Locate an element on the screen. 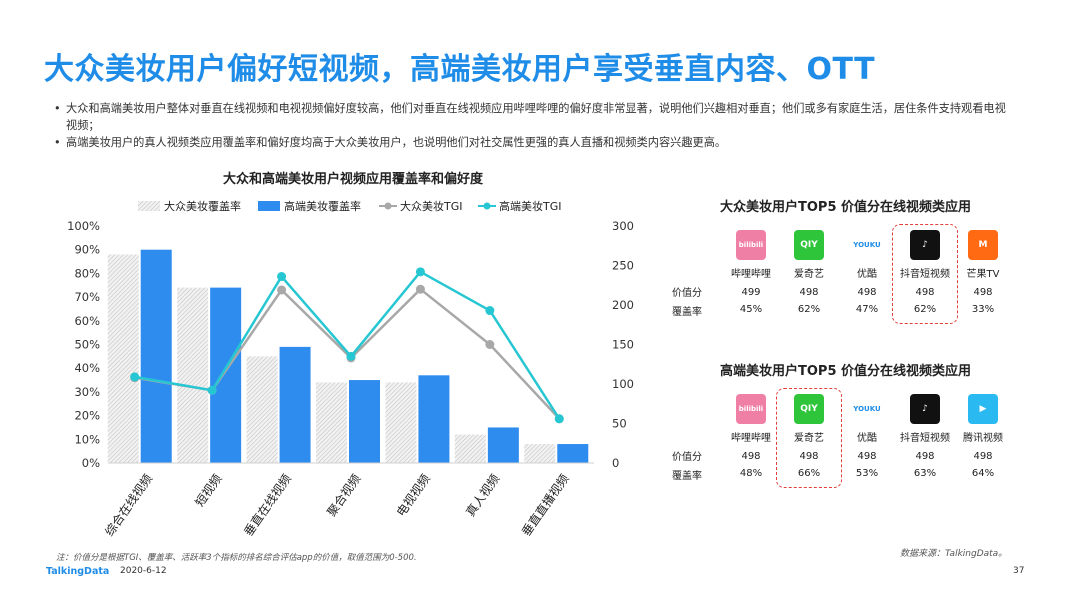 This screenshot has height=599, width=1066. left-axis-tick-label: 0% is located at coordinates (91, 463).